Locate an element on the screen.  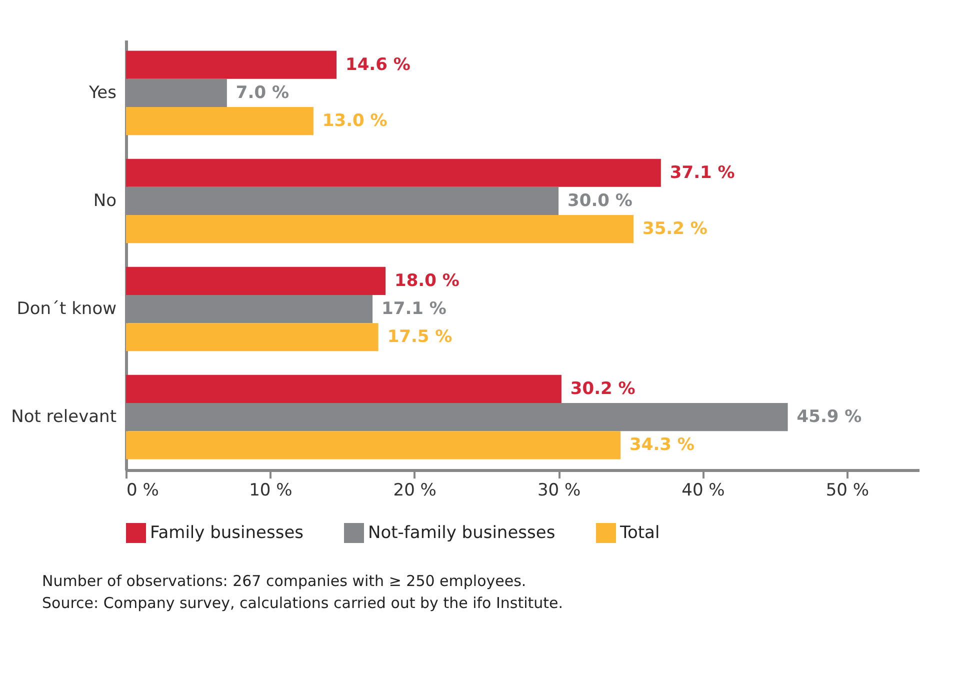
data-label: 37.1 % is located at coordinates (702, 172).